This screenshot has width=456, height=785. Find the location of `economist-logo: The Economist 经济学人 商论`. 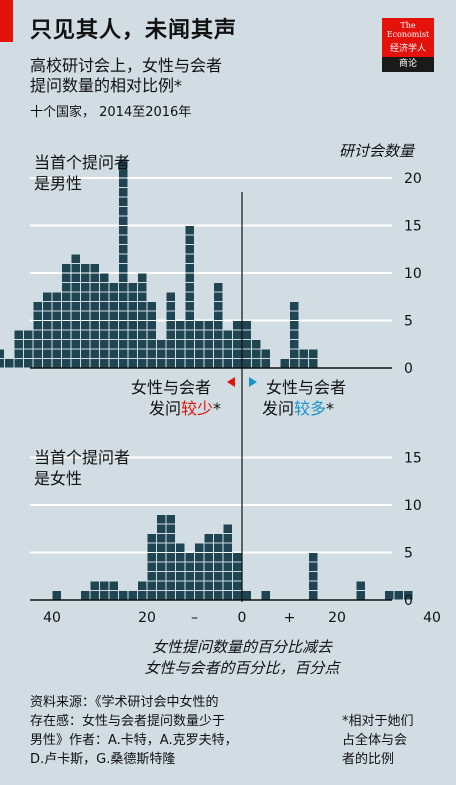

economist-logo: The Economist 经济学人 商论 is located at coordinates (408, 45).